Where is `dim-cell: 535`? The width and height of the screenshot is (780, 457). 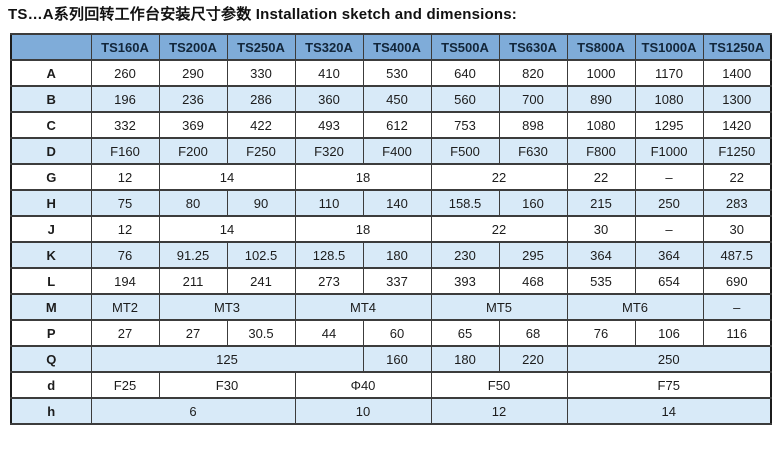
dim-cell: 535 is located at coordinates (601, 281).